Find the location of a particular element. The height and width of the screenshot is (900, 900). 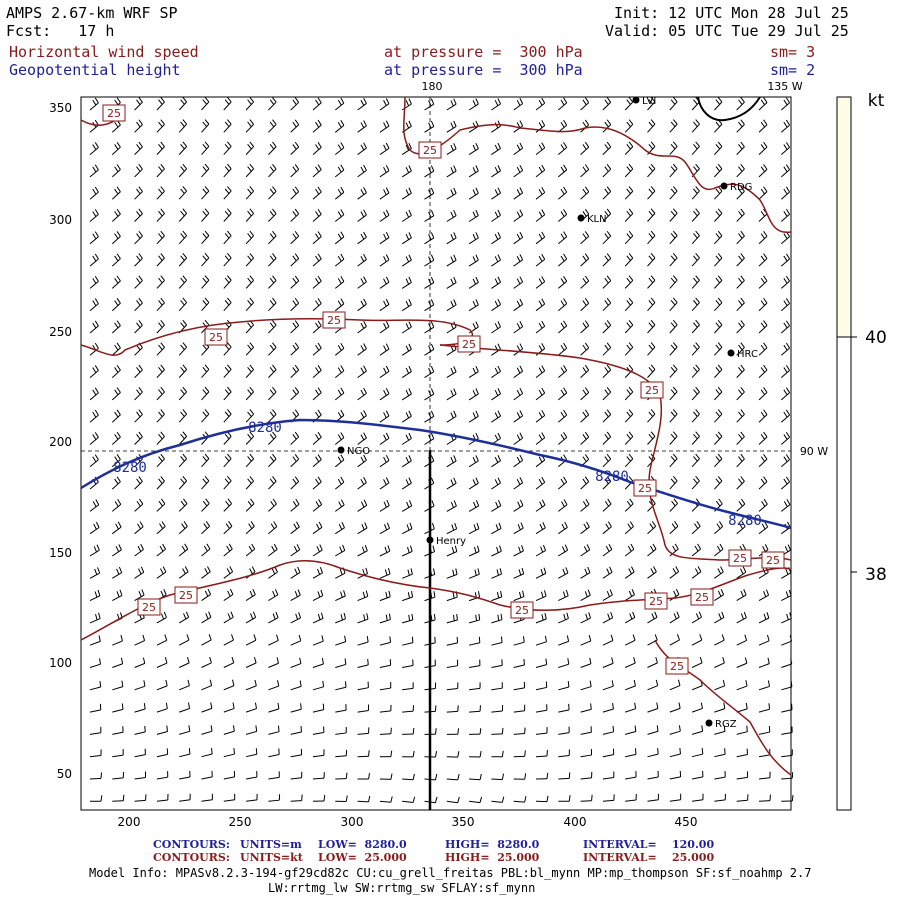

station-hrc: HRC is located at coordinates (742, 354).